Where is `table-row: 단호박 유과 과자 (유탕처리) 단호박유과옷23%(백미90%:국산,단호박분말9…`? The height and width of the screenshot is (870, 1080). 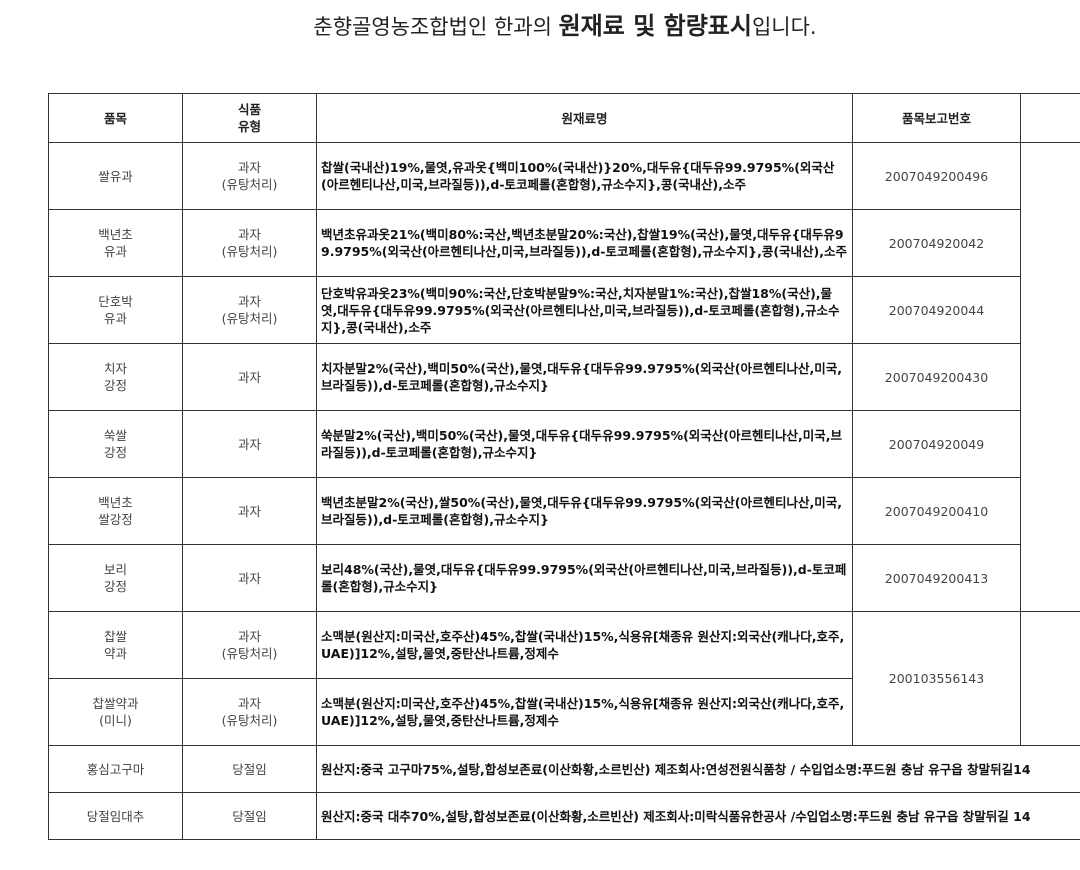 table-row: 단호박 유과 과자 (유탕처리) 단호박유과옷23%(백미90%:국산,단호박분말9… is located at coordinates (564, 310).